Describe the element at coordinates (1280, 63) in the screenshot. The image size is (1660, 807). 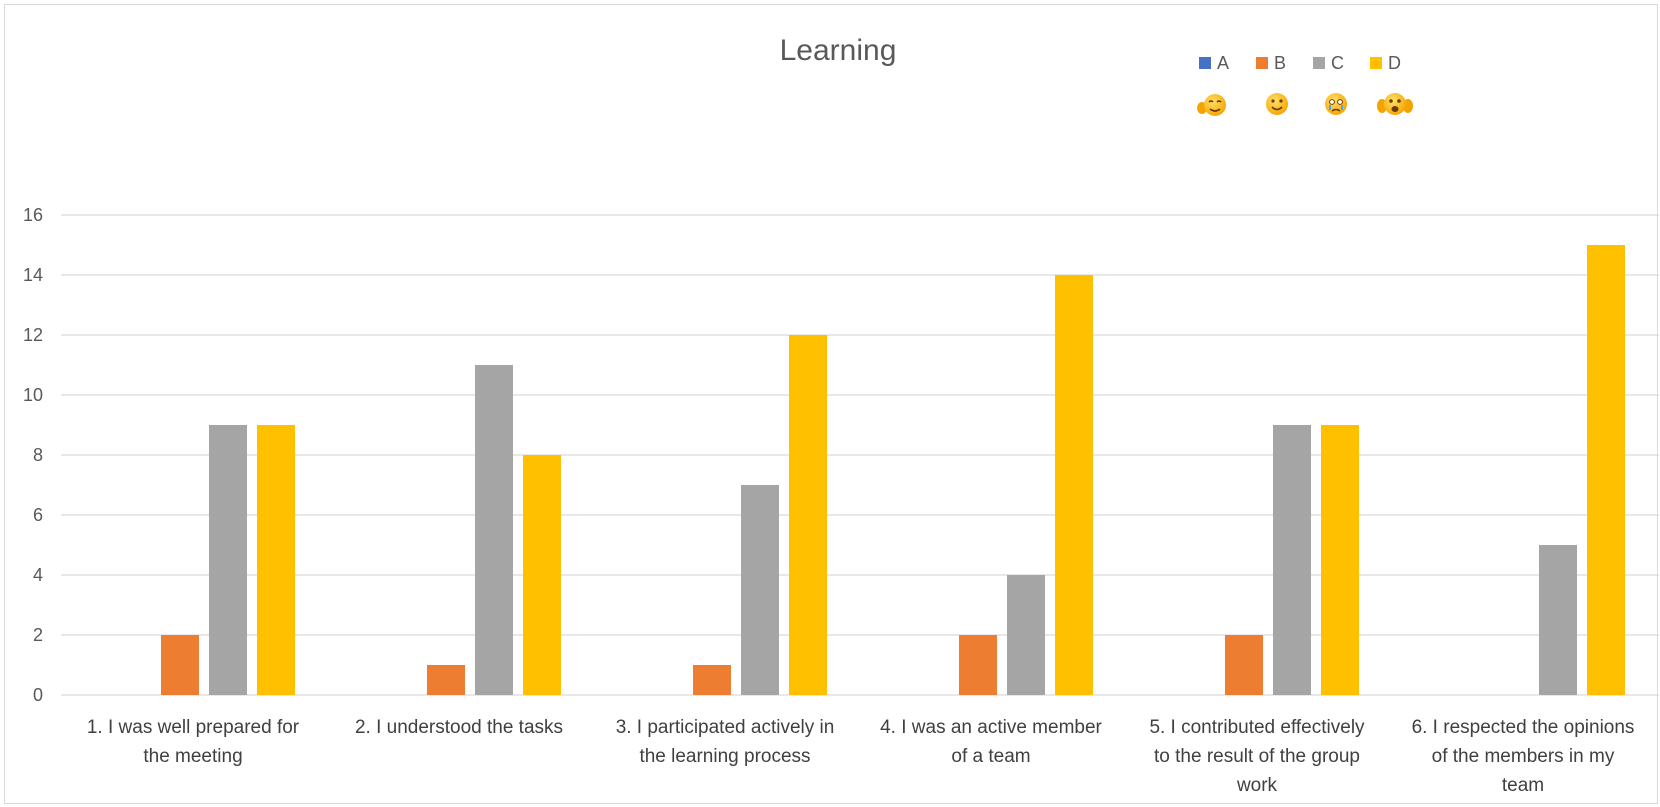
I see `legend-label-b: B` at that location.